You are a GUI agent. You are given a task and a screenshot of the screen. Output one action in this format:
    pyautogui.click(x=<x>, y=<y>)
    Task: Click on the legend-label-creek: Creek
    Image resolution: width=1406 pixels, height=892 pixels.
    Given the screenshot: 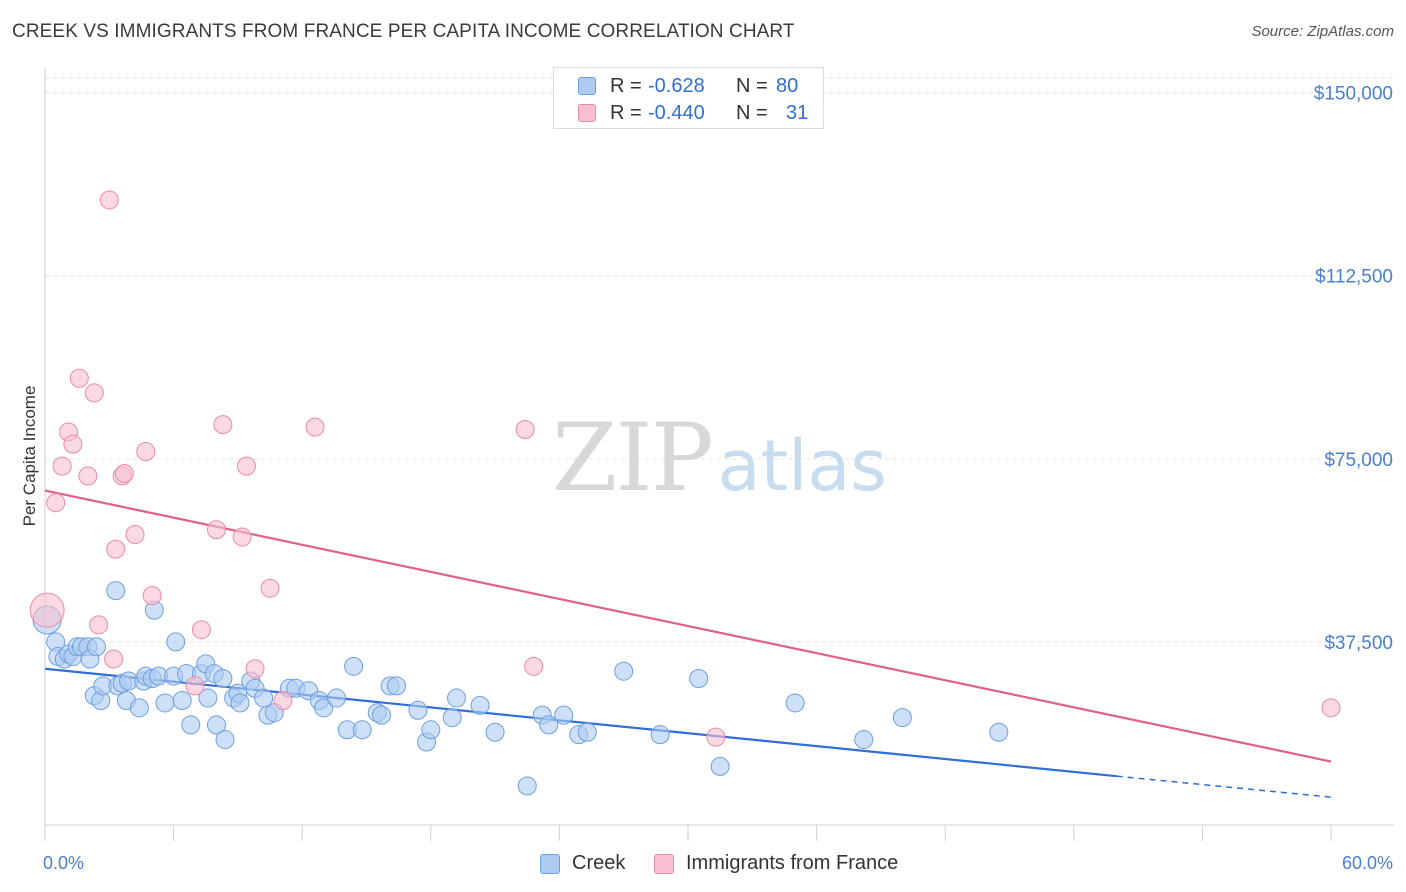 What is the action you would take?
    pyautogui.click(x=599, y=863)
    